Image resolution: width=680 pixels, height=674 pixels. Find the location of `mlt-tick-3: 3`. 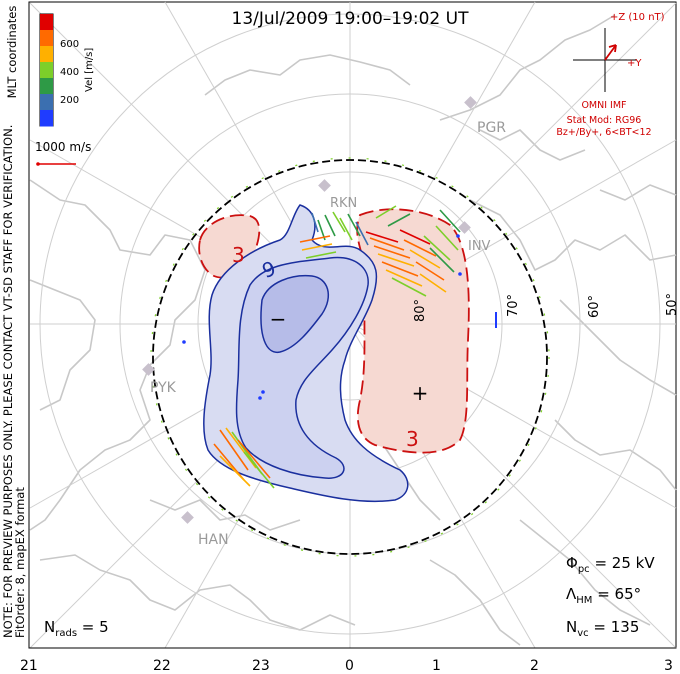

mlt-tick-3: 3 is located at coordinates (668, 666).